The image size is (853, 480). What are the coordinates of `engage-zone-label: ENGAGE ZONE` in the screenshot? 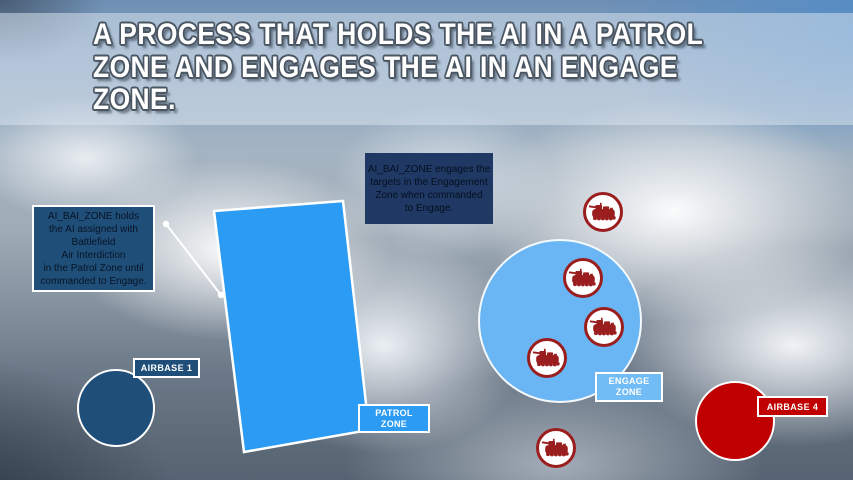 It's located at (629, 387).